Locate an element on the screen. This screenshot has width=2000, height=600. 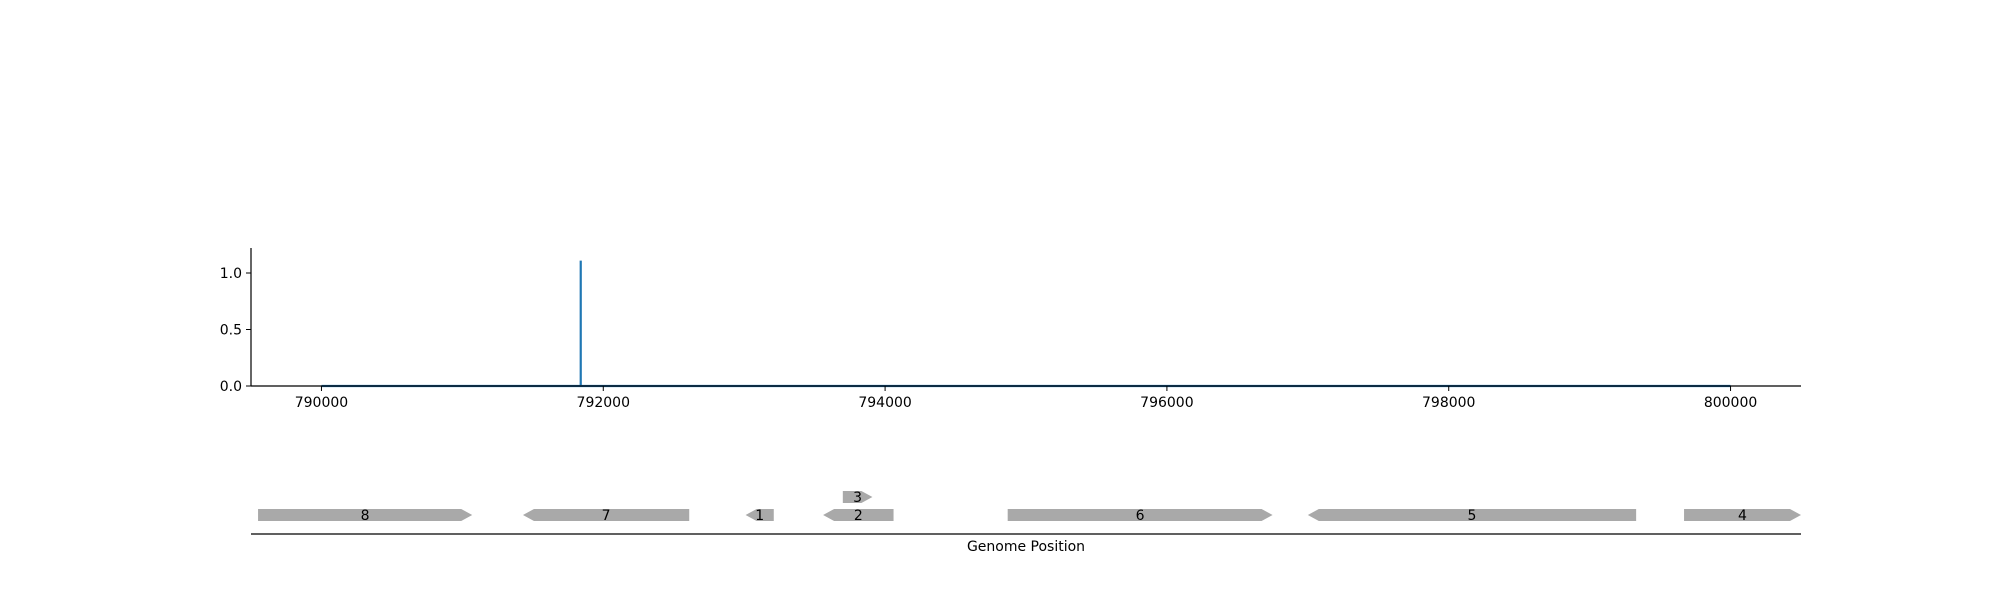
y-tick-label: 0.0 is located at coordinates (231, 387).